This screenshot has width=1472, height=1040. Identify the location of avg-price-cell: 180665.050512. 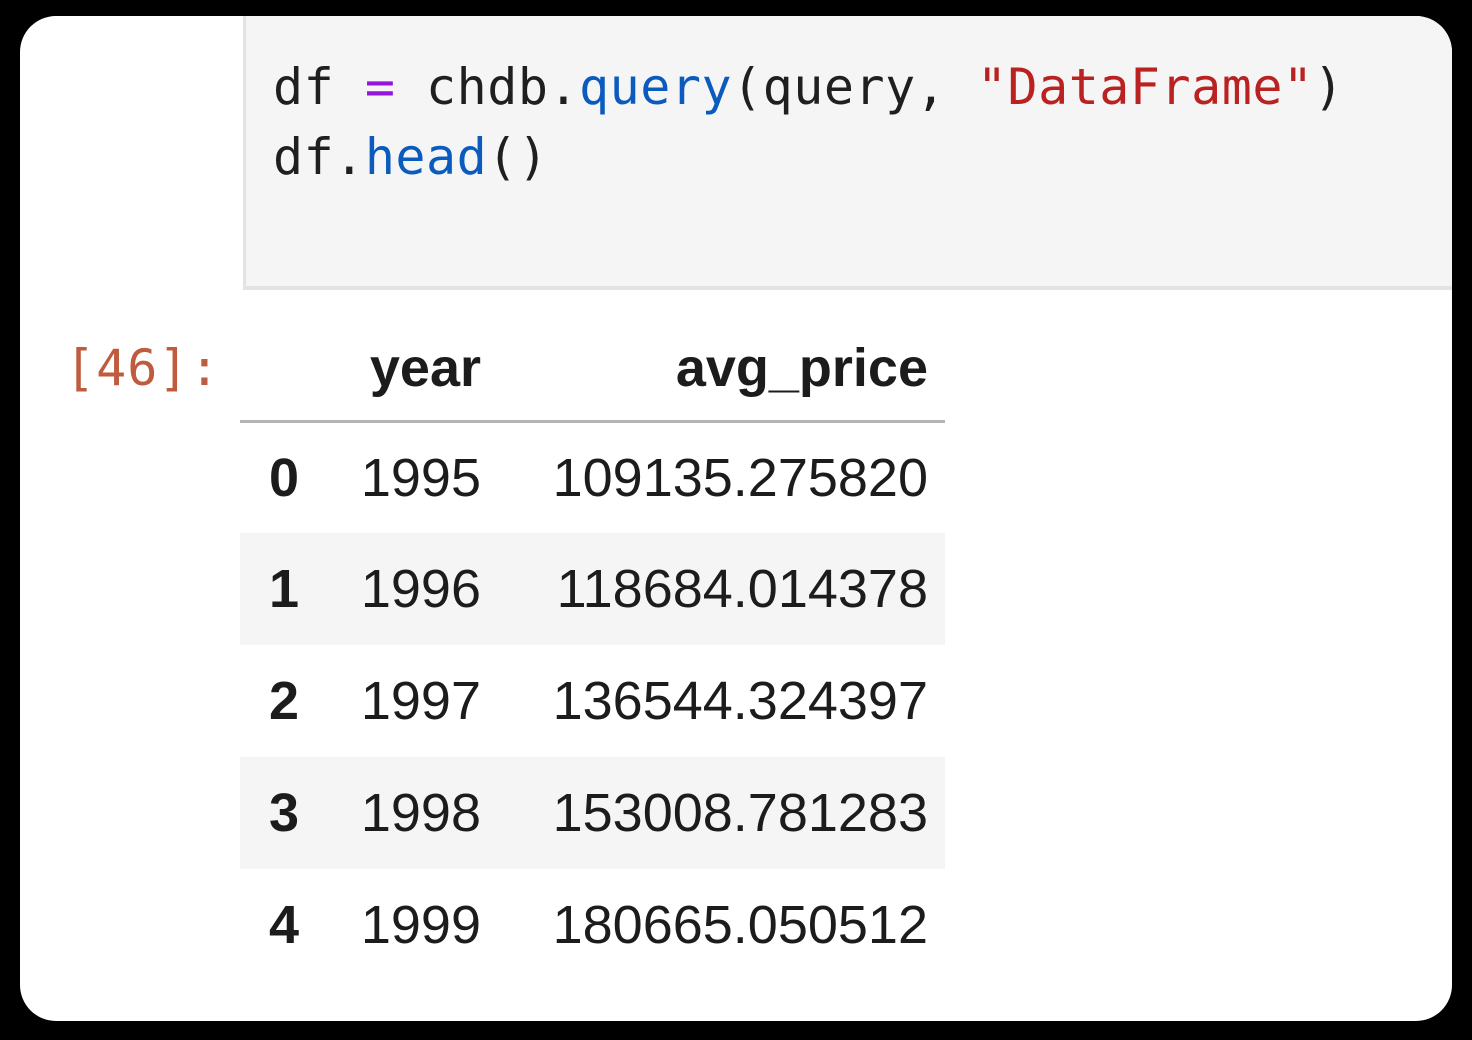
(740, 925).